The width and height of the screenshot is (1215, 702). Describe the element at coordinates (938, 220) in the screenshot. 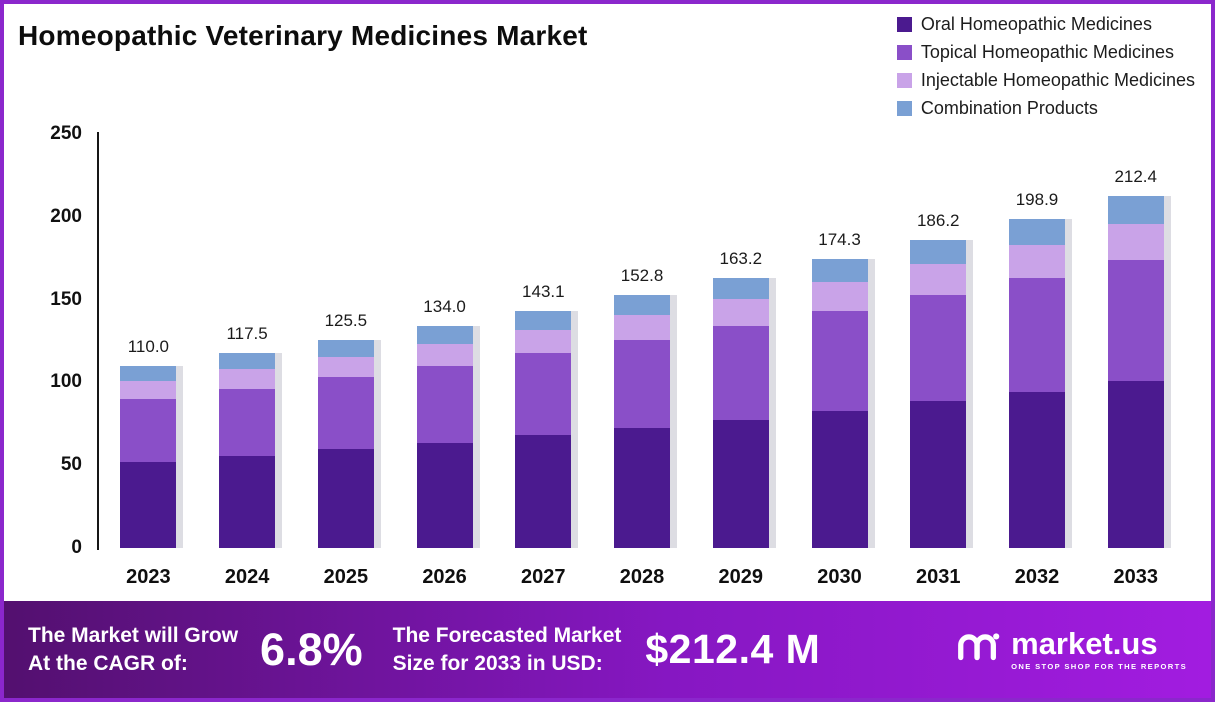

I see `bar-total-label: 186.2` at that location.